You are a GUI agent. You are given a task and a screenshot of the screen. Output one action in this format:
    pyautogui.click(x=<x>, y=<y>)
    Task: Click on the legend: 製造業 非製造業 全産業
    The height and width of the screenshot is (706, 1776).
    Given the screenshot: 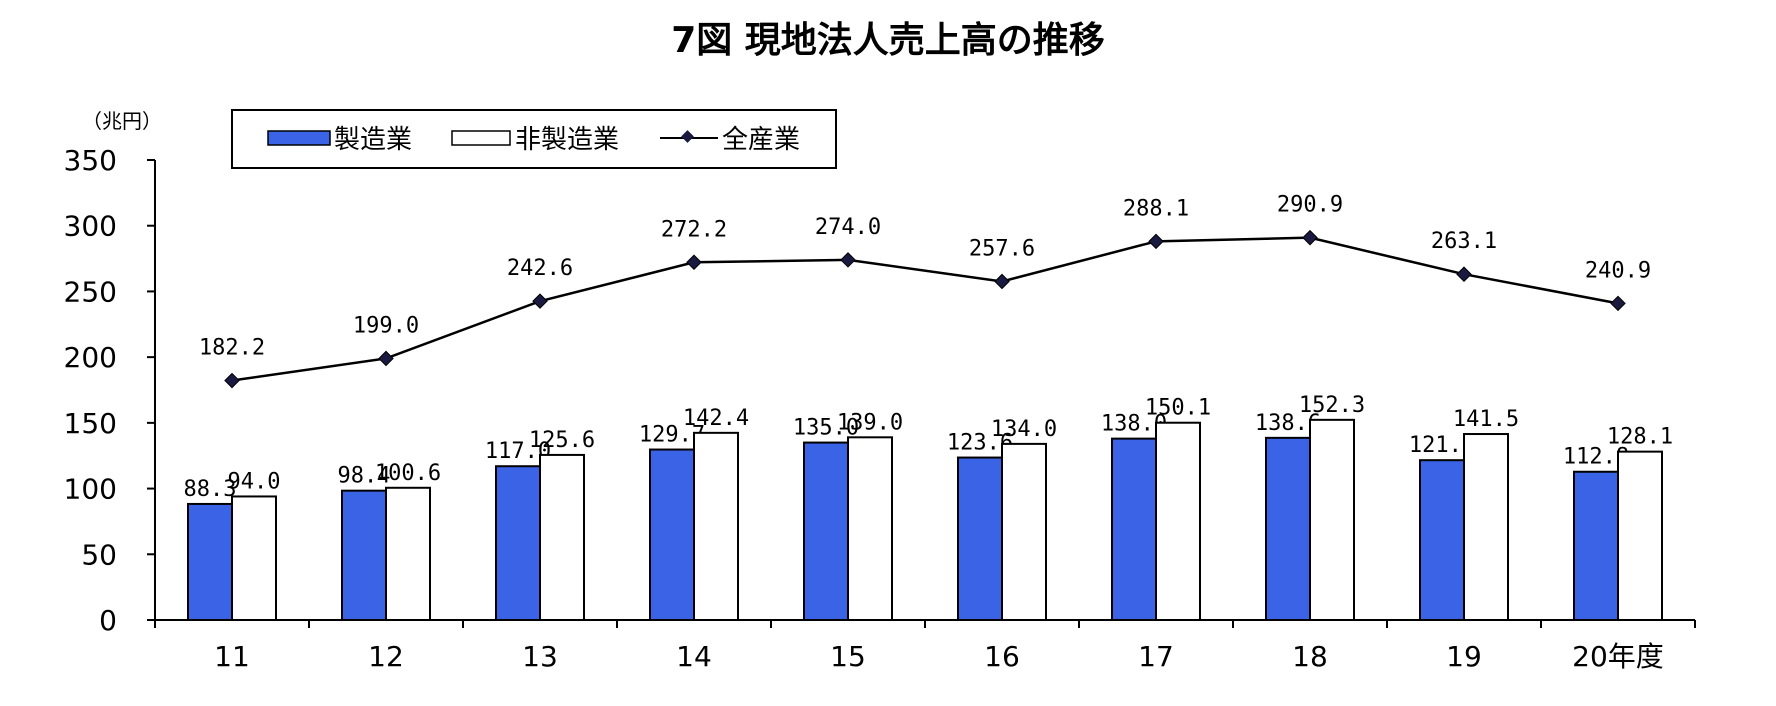 What is the action you would take?
    pyautogui.click(x=534, y=139)
    